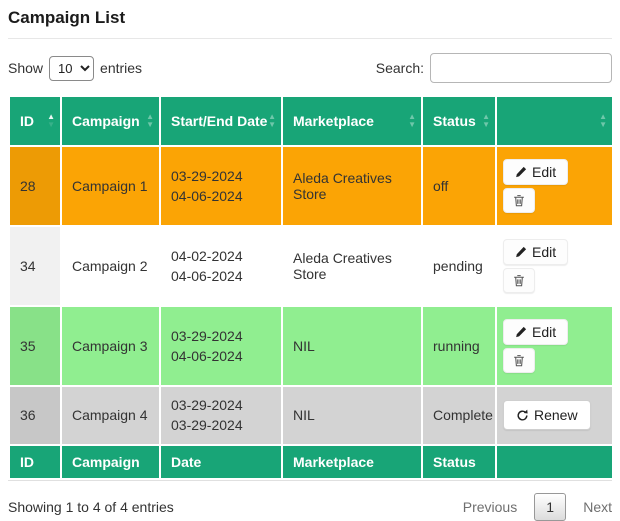 The width and height of the screenshot is (620, 521). I want to click on cell-id: 34, so click(35, 266).